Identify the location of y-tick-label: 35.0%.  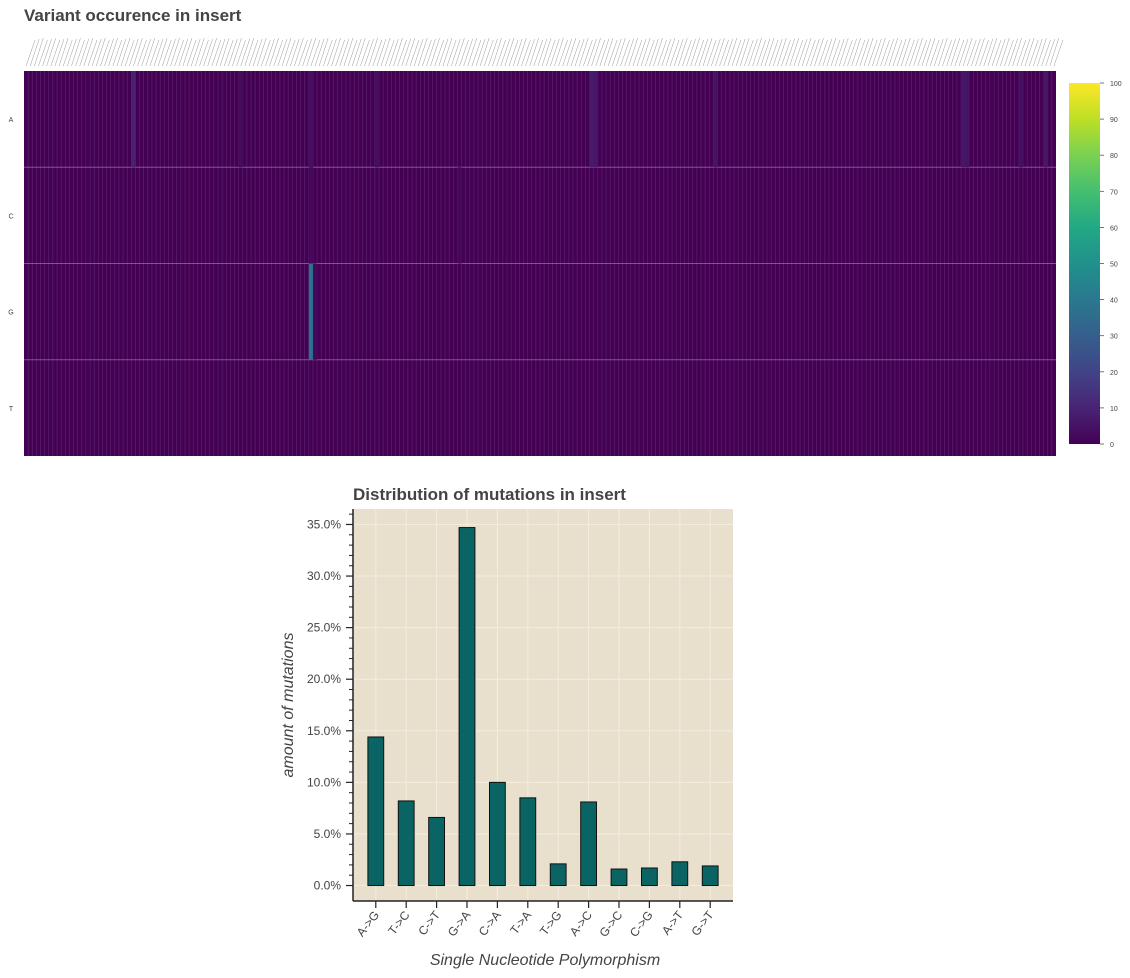
(324, 524).